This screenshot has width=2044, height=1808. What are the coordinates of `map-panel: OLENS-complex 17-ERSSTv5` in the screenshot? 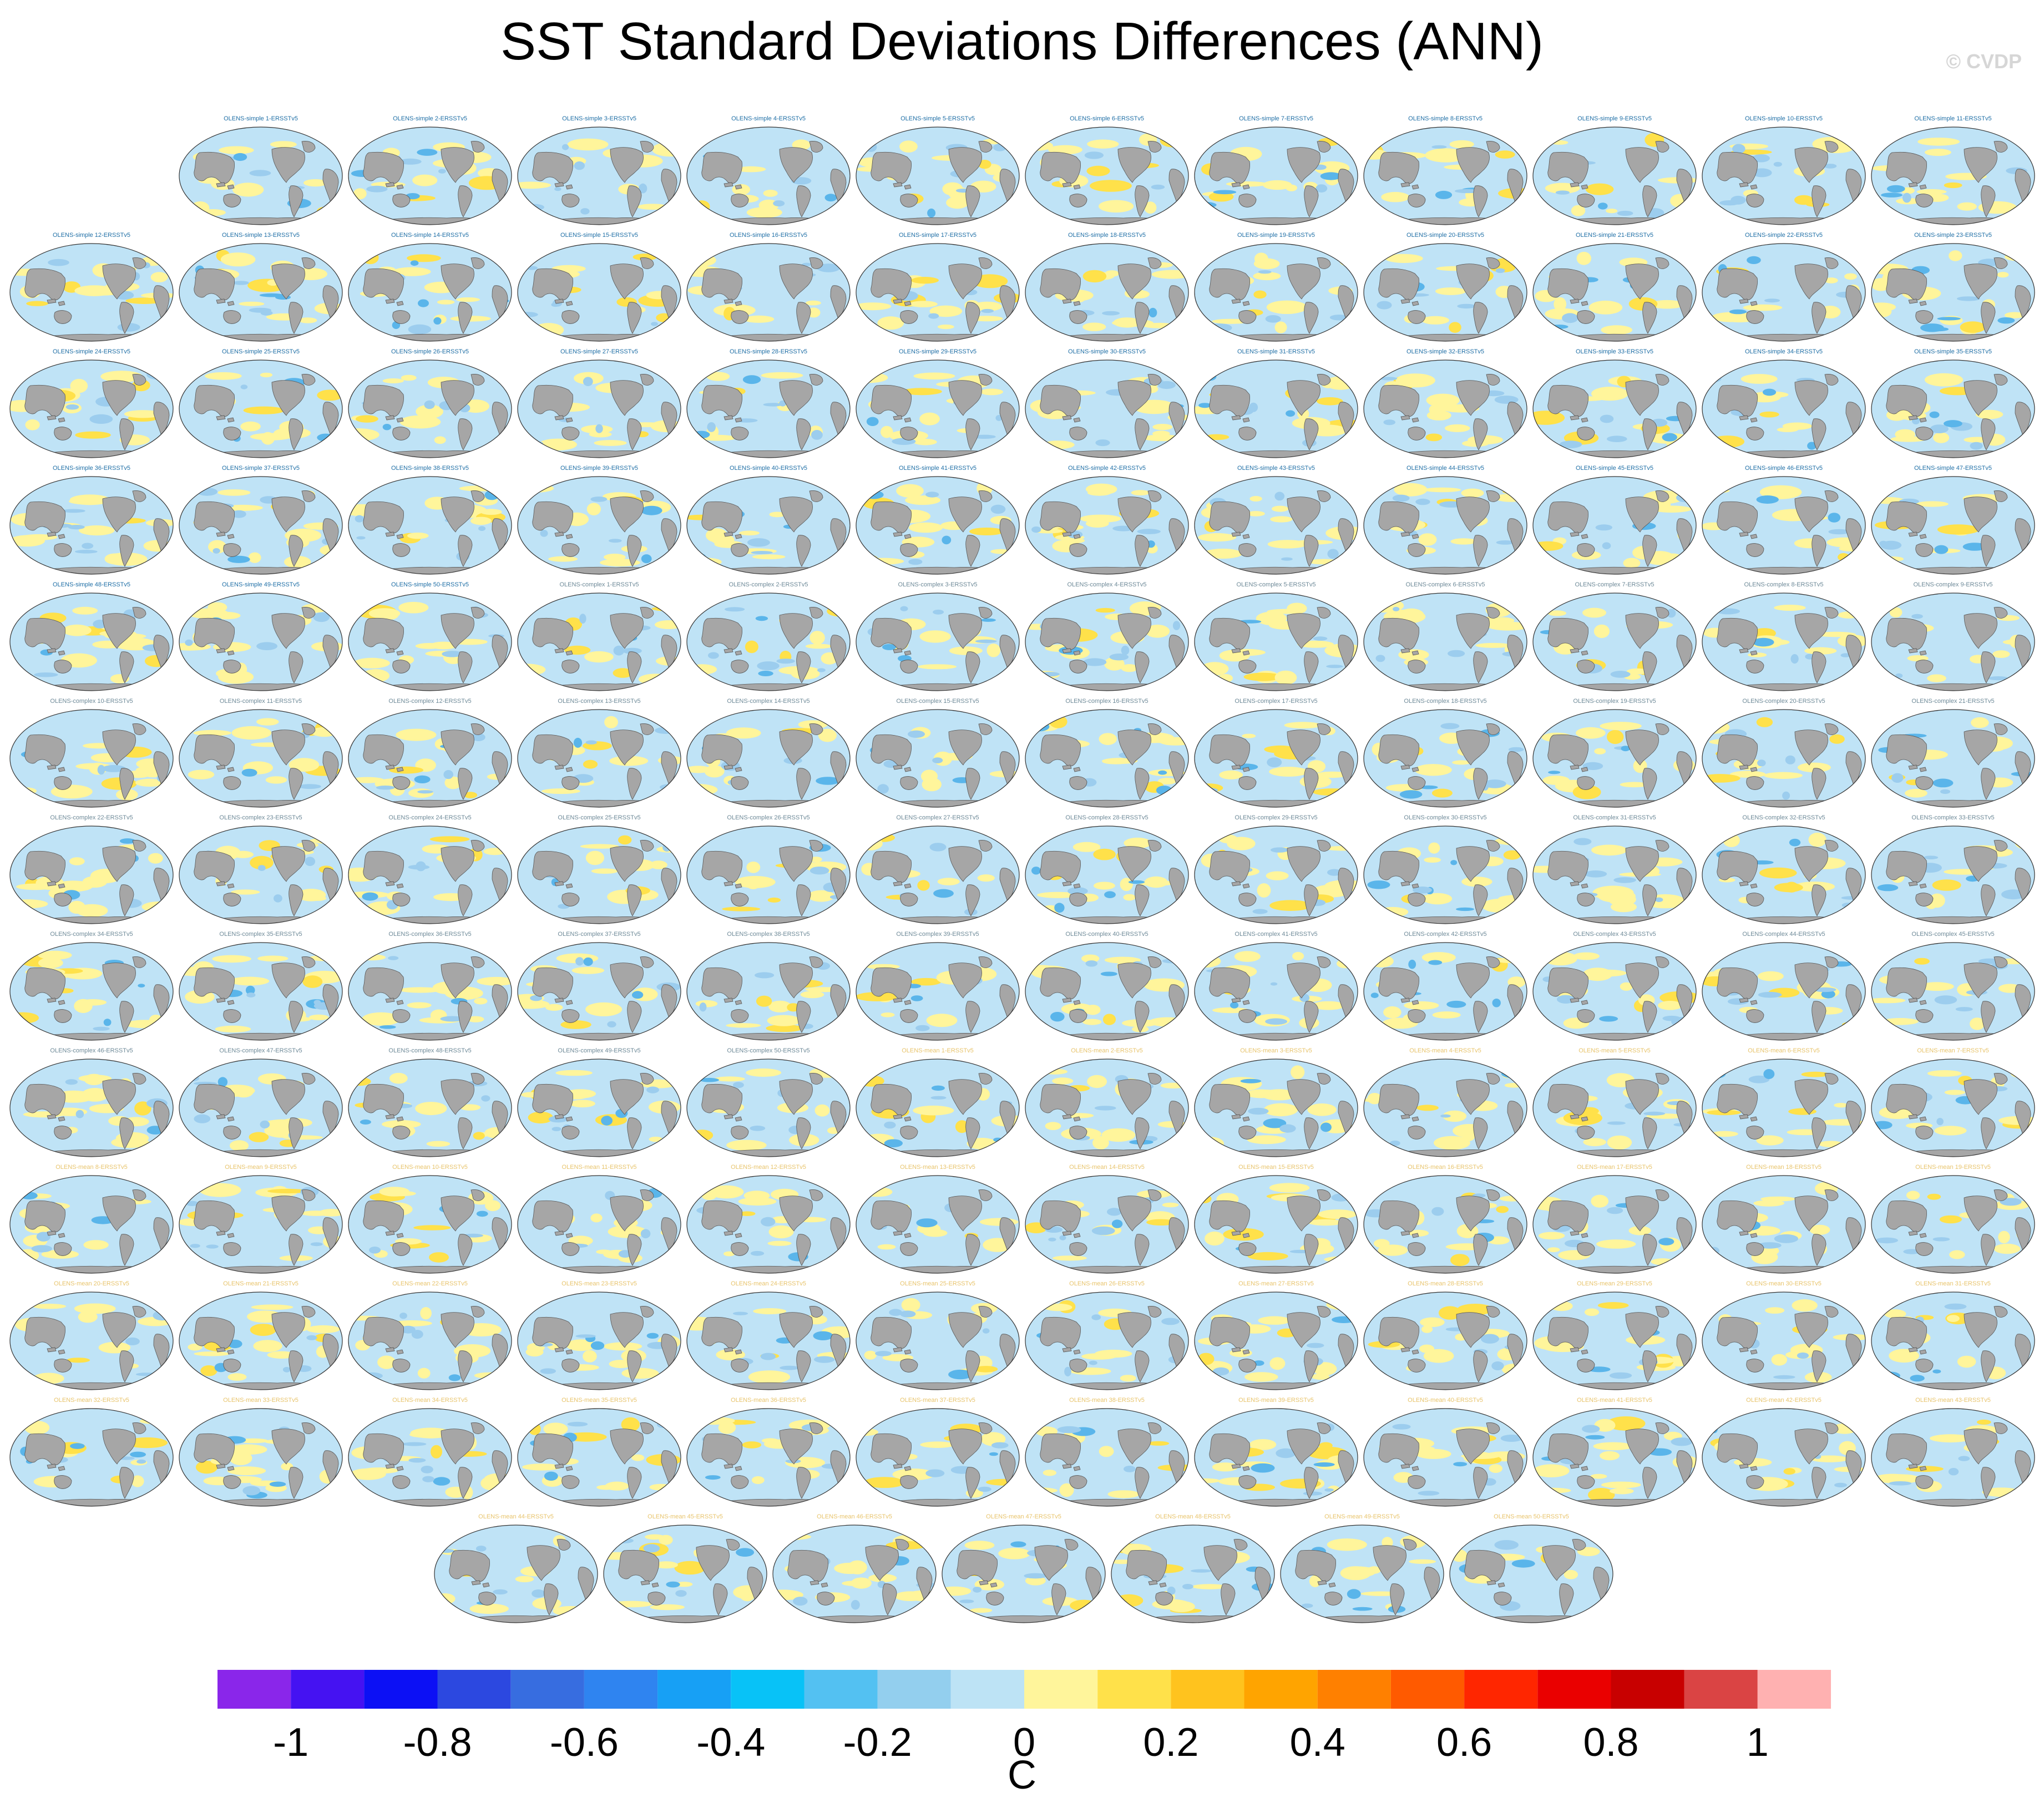 It's located at (1276, 752).